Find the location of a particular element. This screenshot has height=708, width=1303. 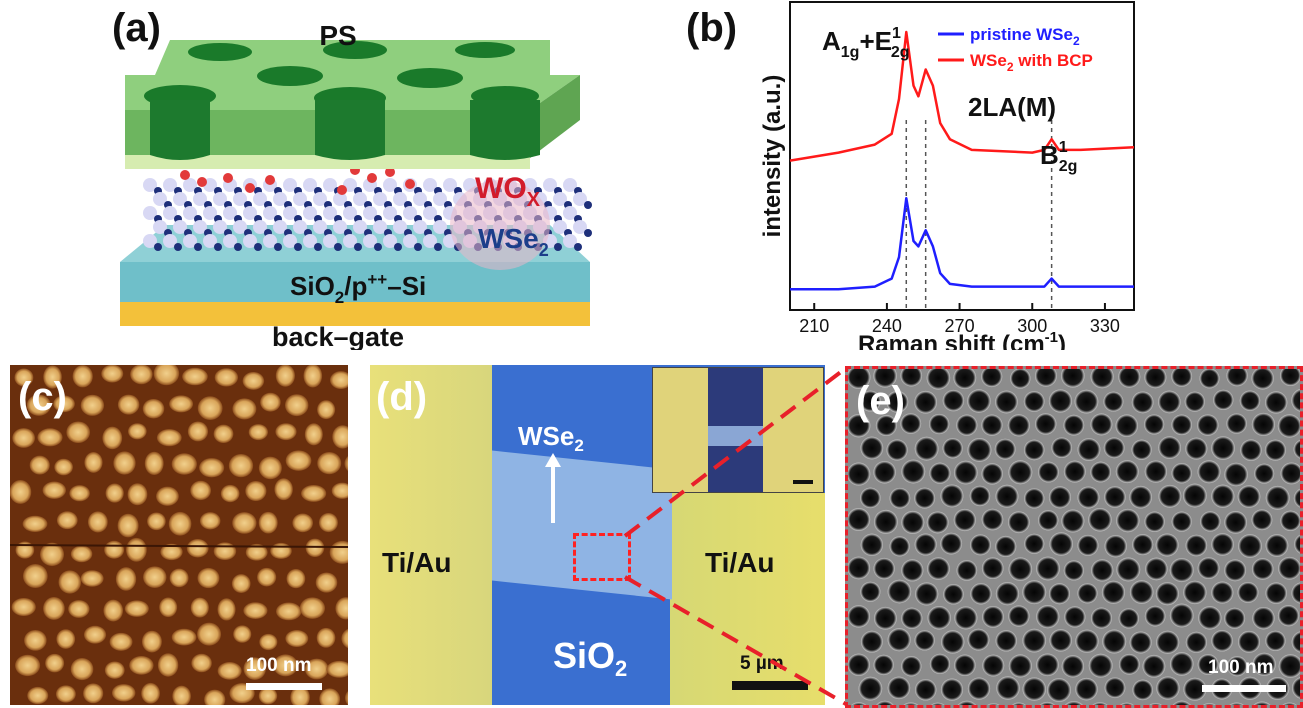

ps-pores is located at coordinates (341, 75).